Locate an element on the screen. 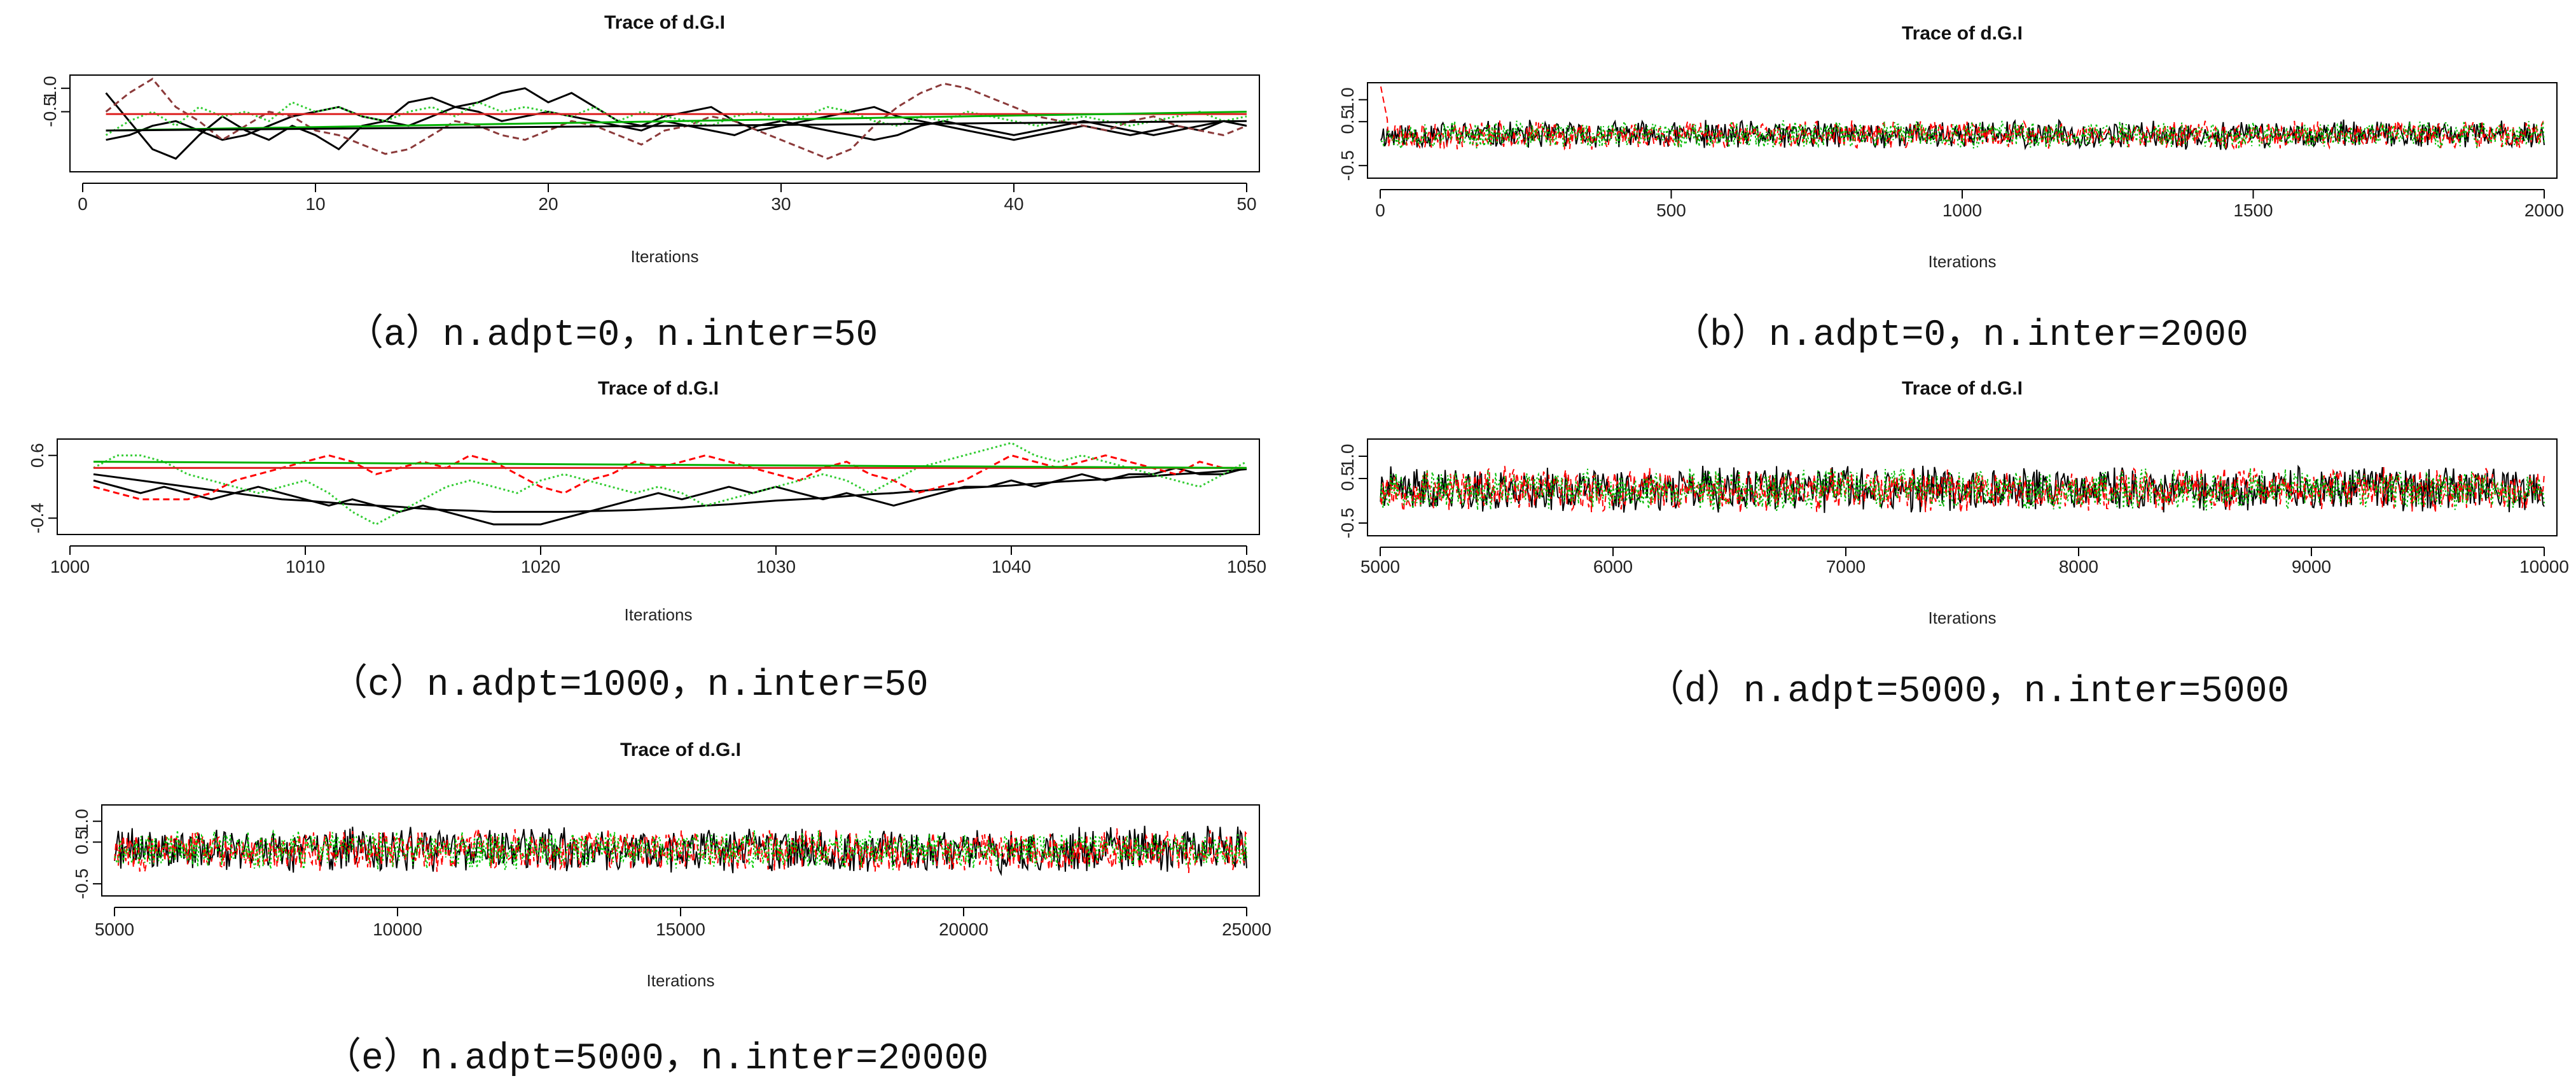  x-tick-label: 25000 is located at coordinates (1246, 929).